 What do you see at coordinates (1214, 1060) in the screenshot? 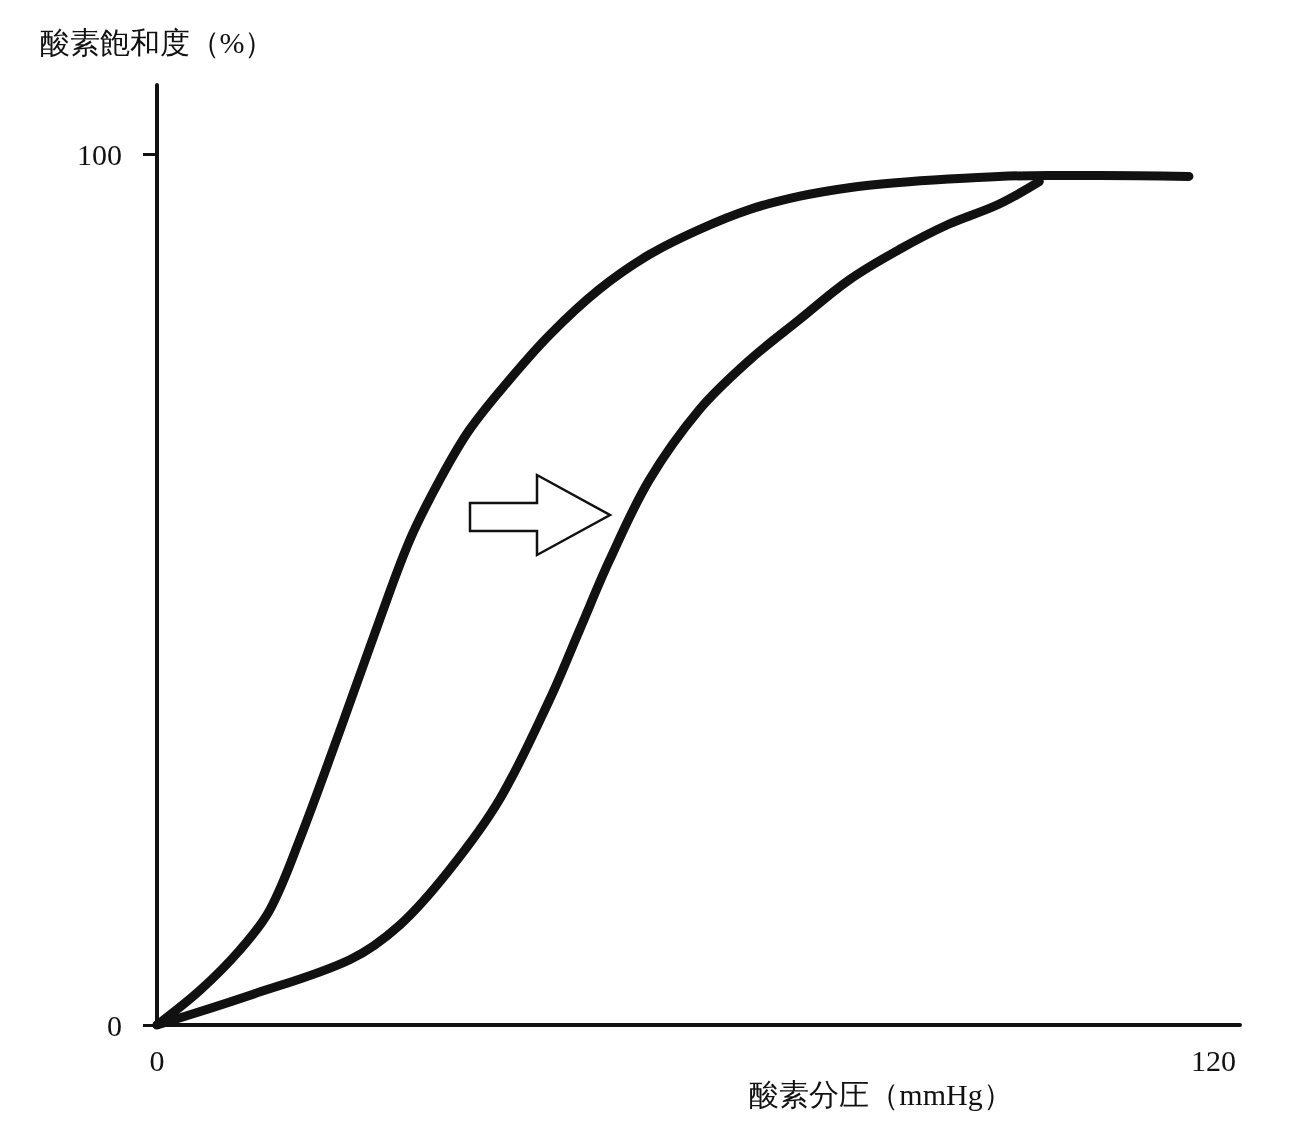
I see `x-tick-label: 120` at bounding box center [1214, 1060].